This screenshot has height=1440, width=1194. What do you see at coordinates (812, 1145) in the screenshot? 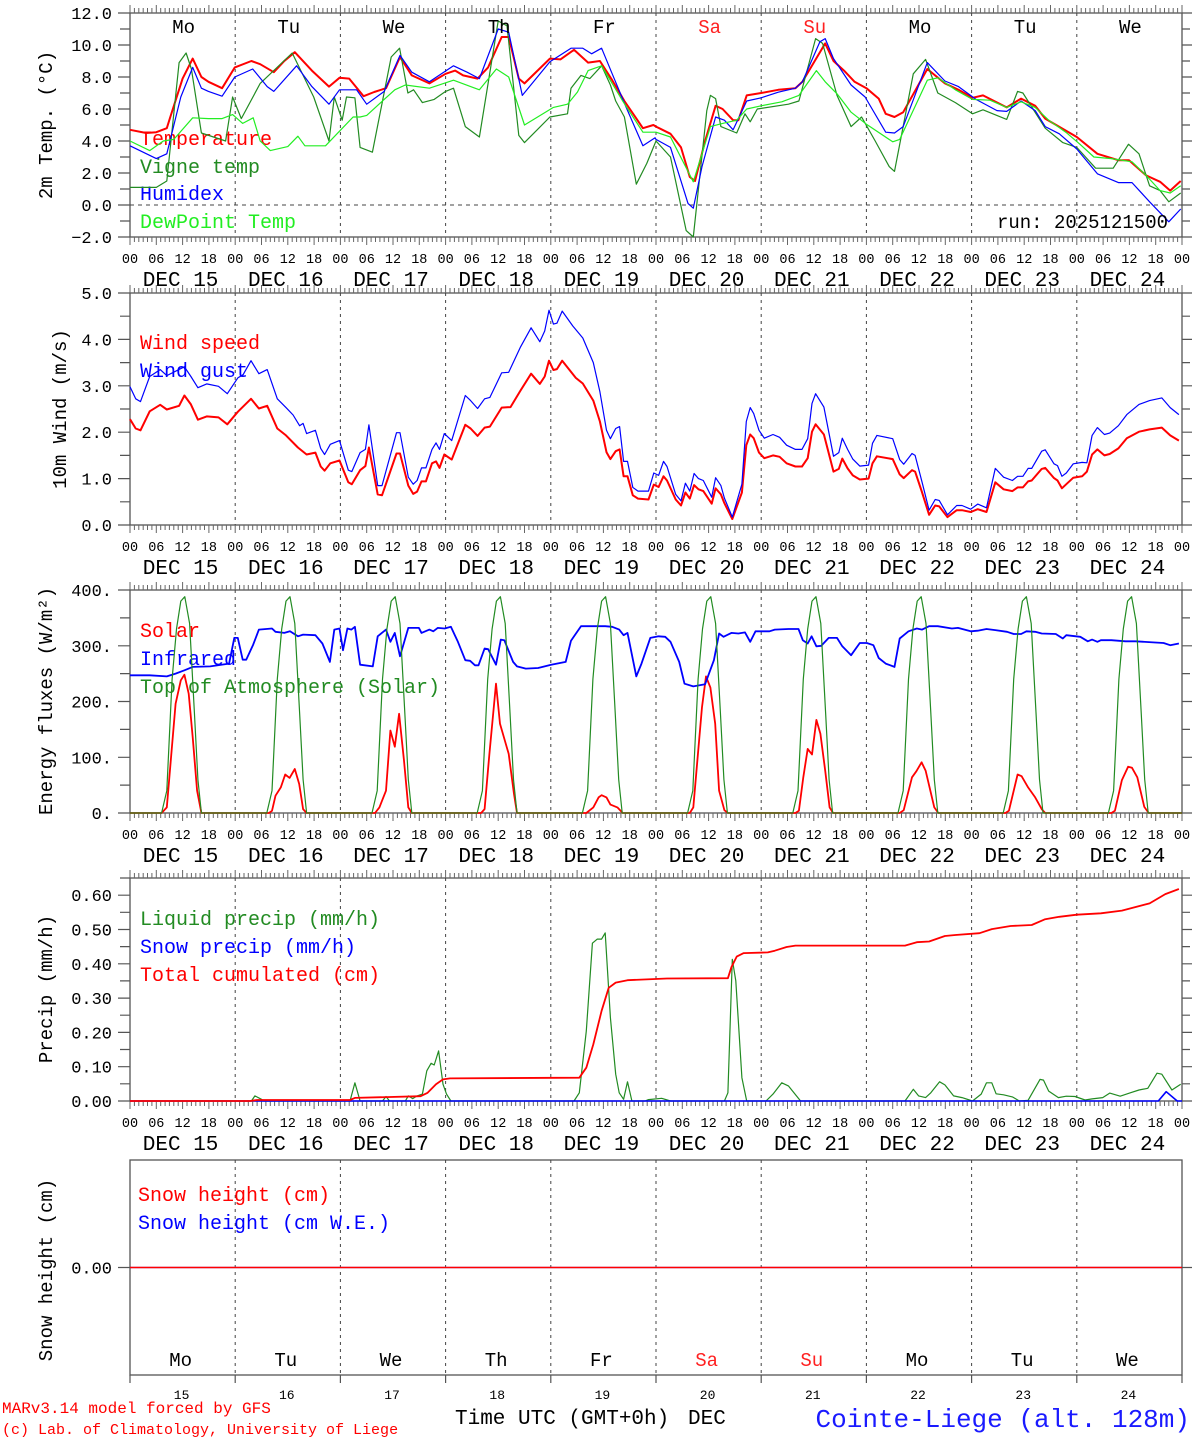
I see `date-label: DEC 21` at bounding box center [812, 1145].